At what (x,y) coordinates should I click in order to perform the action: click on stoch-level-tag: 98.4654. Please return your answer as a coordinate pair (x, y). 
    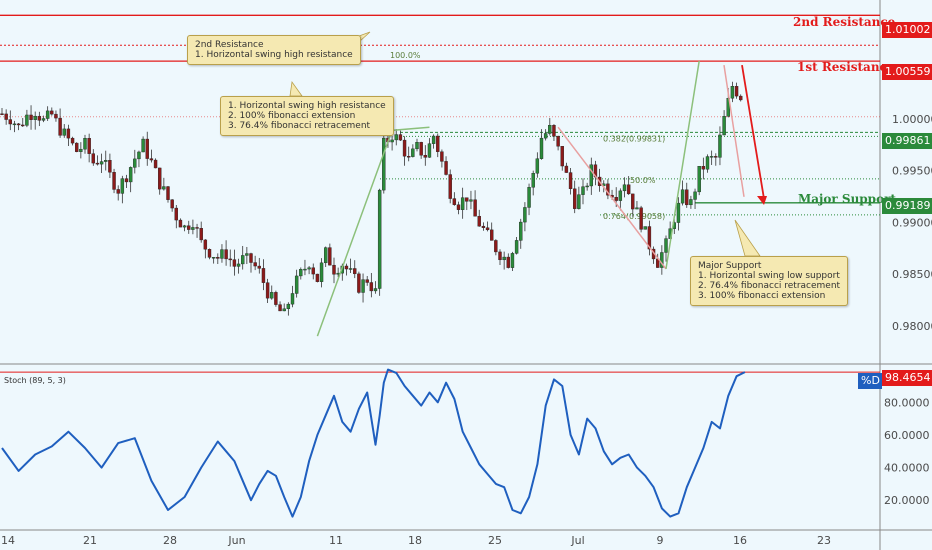
    Looking at the image, I should click on (907, 378).